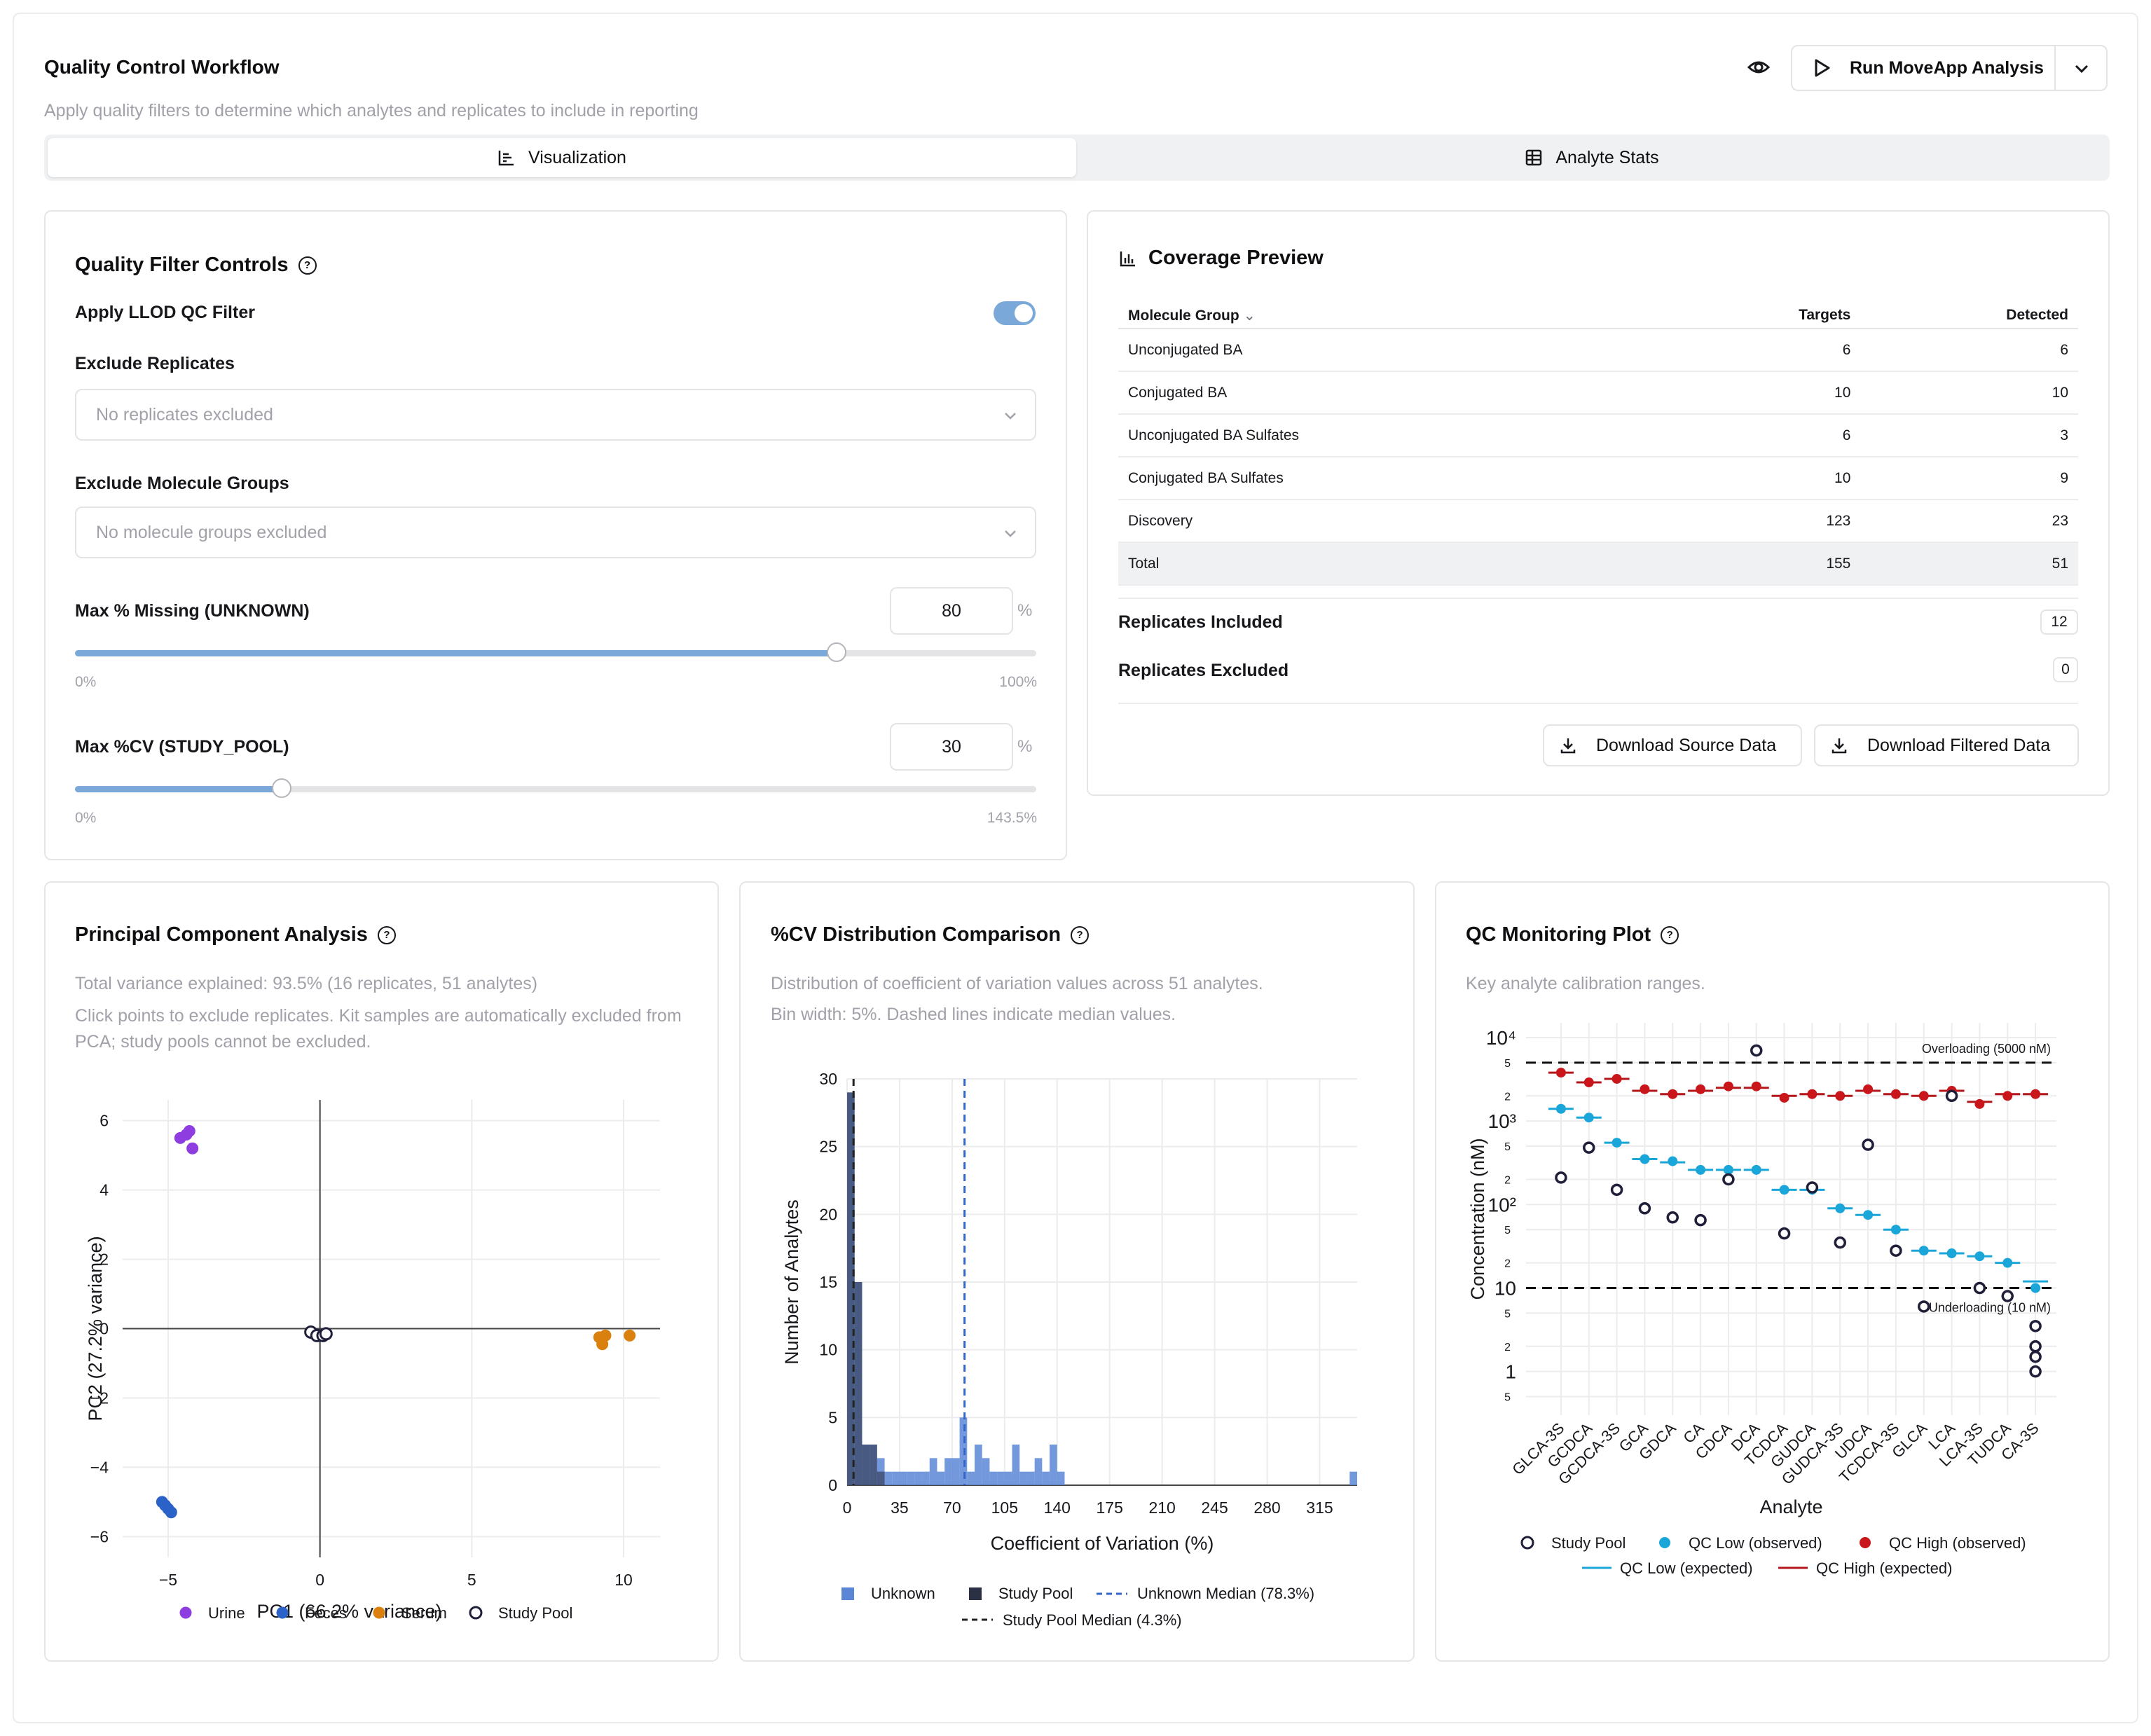 The height and width of the screenshot is (1736, 2151). Describe the element at coordinates (1672, 745) in the screenshot. I see `download-source-button: Download Source Data` at that location.